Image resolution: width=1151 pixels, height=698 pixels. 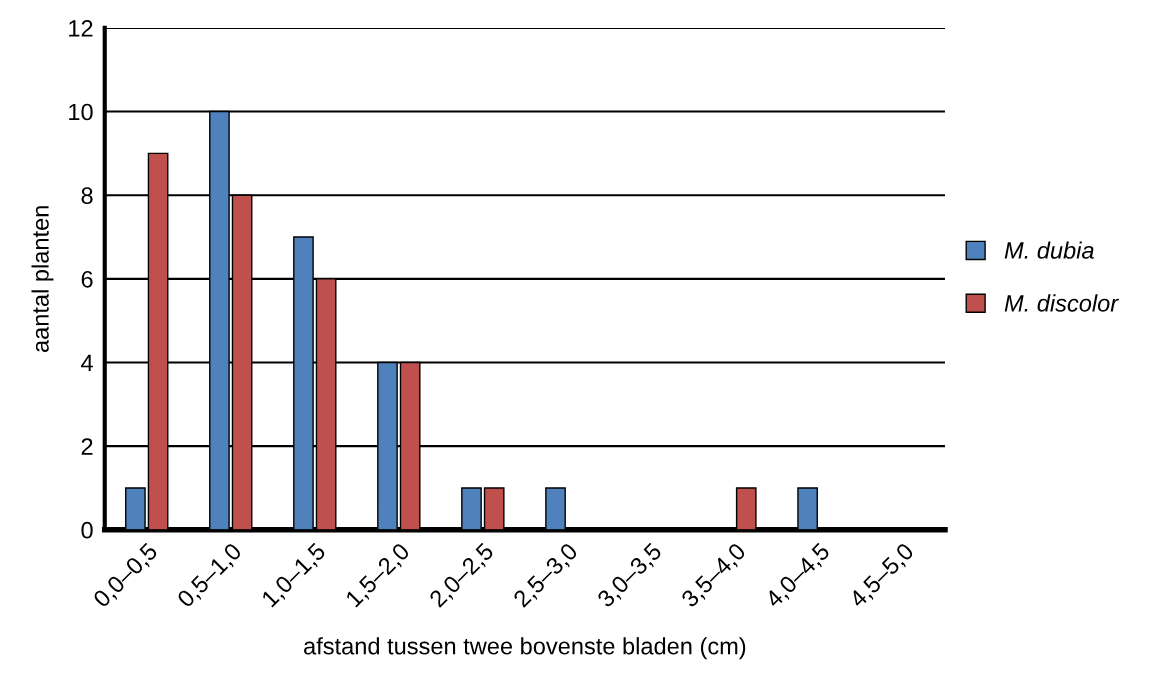 I want to click on y-tick-label: 4, so click(x=87, y=363).